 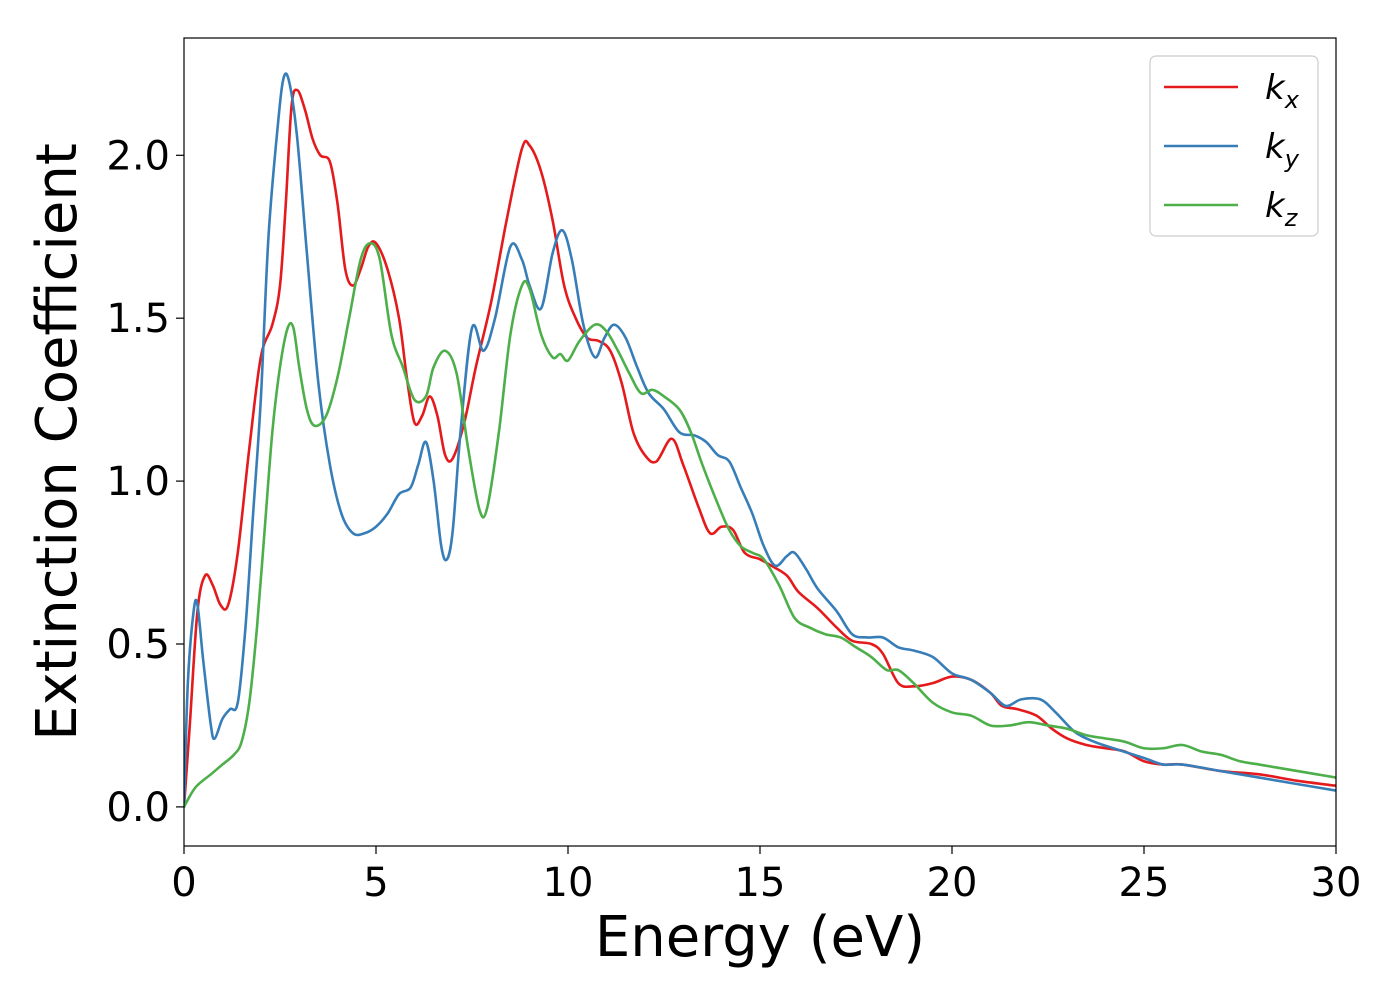 I want to click on x-tick-label: 20, so click(x=952, y=883).